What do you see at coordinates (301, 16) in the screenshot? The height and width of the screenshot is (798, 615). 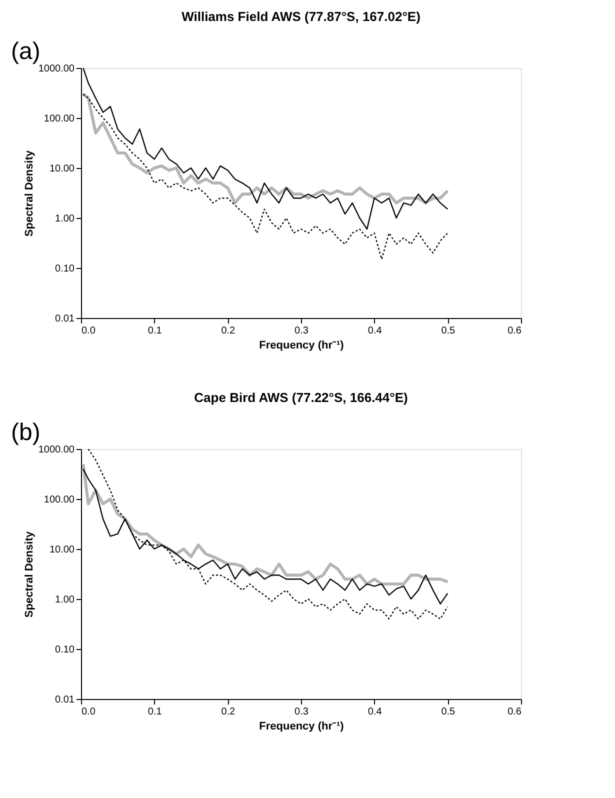 I see `chart-title: Williams Field AWS (77.87°S, 167.02°E)` at bounding box center [301, 16].